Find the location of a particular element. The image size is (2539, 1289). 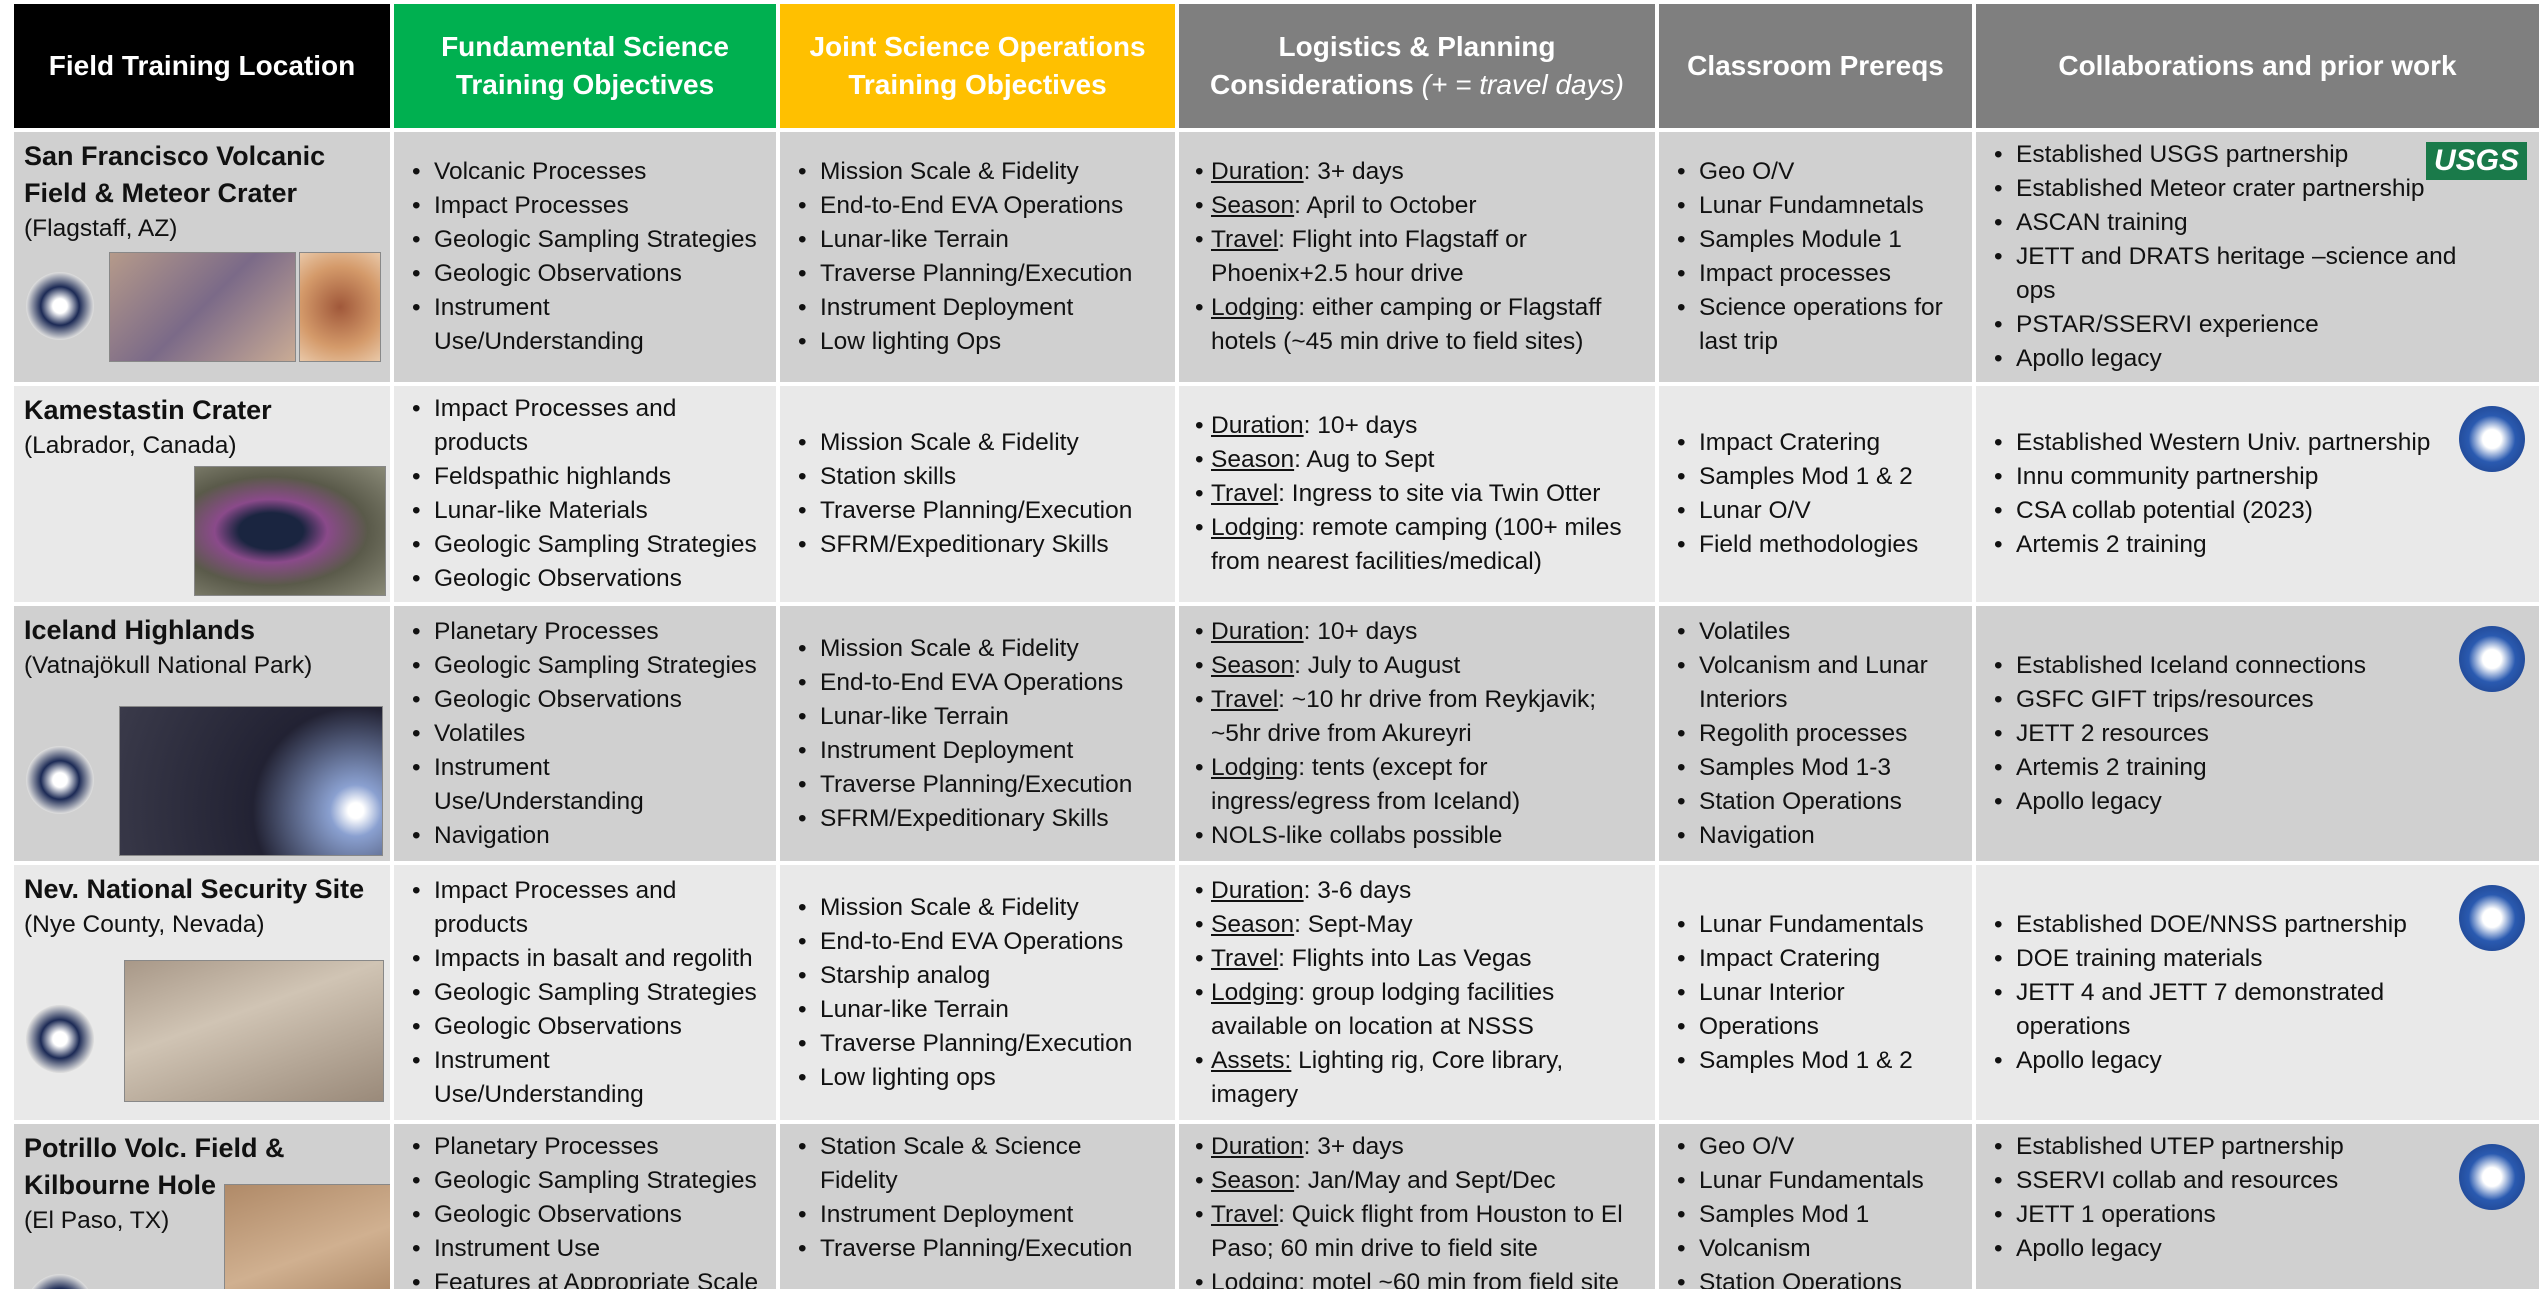

bullet-item: Season: Sept-May is located at coordinates (1420, 925).